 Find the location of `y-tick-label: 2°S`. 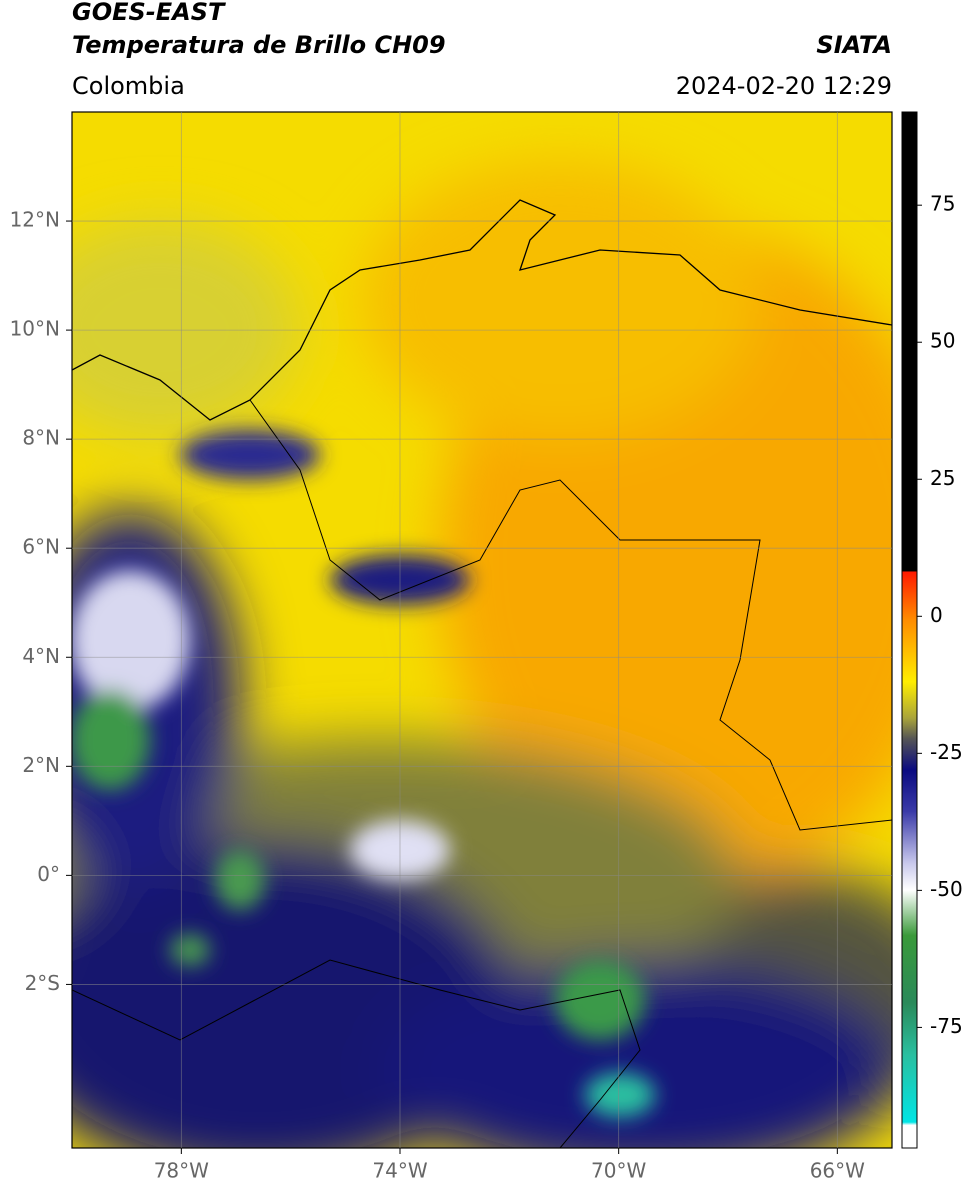

y-tick-label: 2°S is located at coordinates (42, 983).